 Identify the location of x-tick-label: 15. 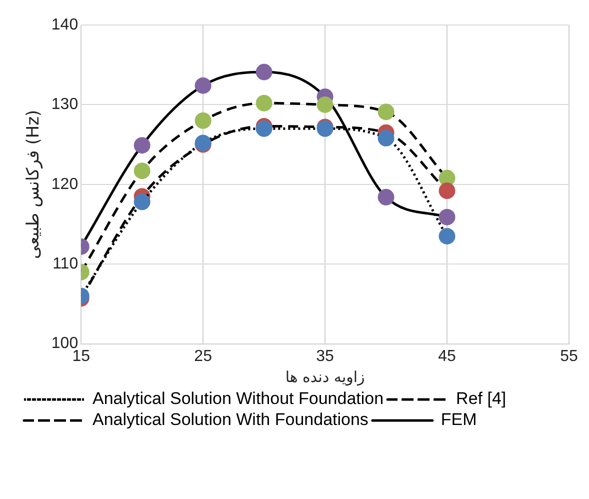
(81, 356).